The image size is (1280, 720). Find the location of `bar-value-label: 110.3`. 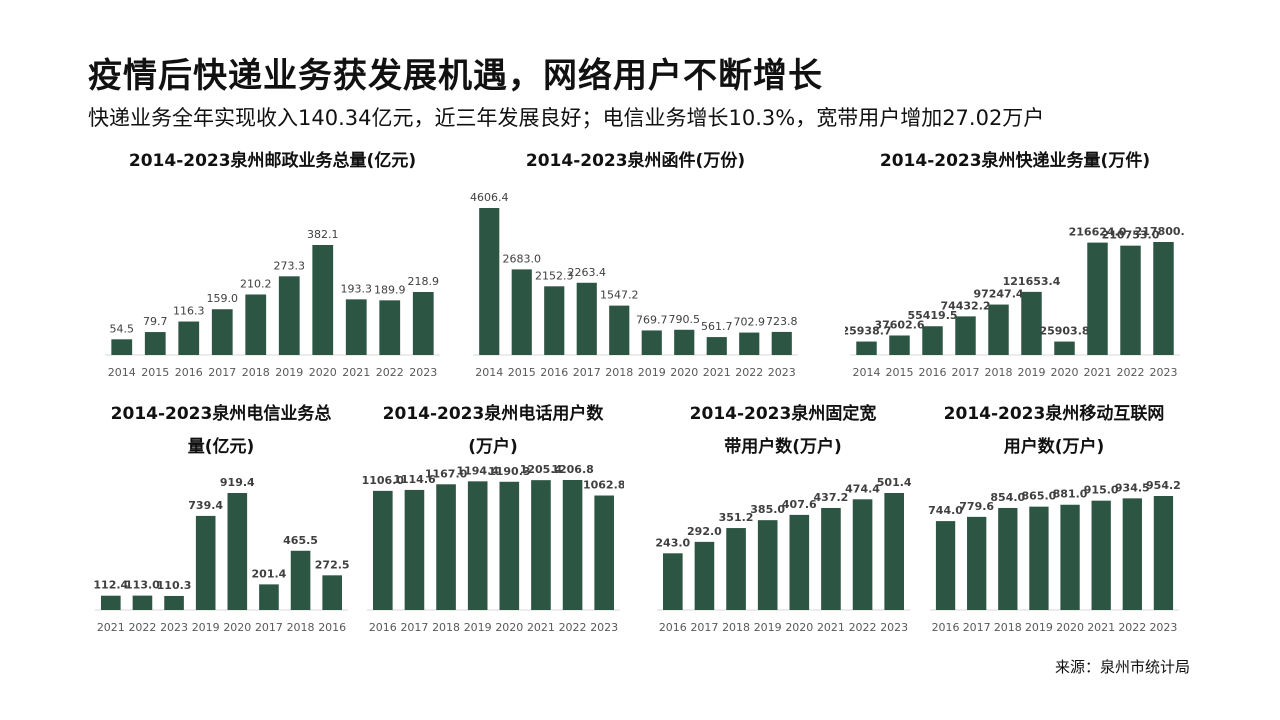

bar-value-label: 110.3 is located at coordinates (174, 585).